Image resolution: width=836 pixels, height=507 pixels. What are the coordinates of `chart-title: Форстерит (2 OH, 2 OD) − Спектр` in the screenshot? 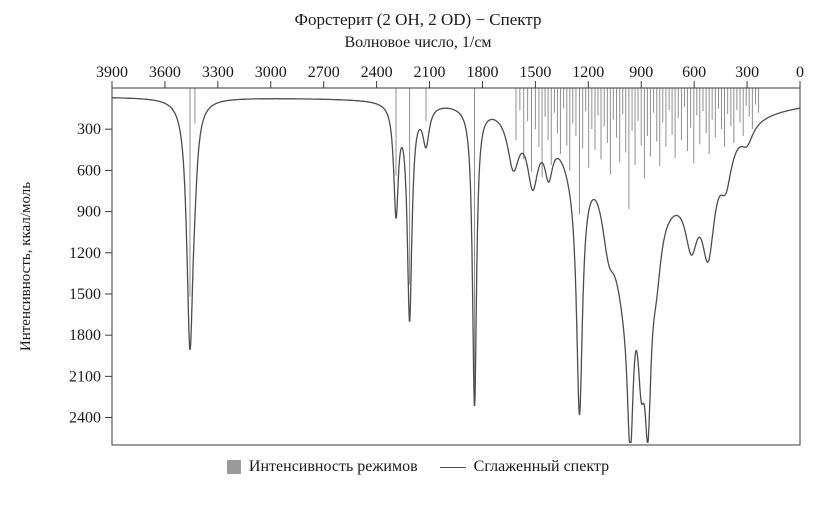 It's located at (418, 19).